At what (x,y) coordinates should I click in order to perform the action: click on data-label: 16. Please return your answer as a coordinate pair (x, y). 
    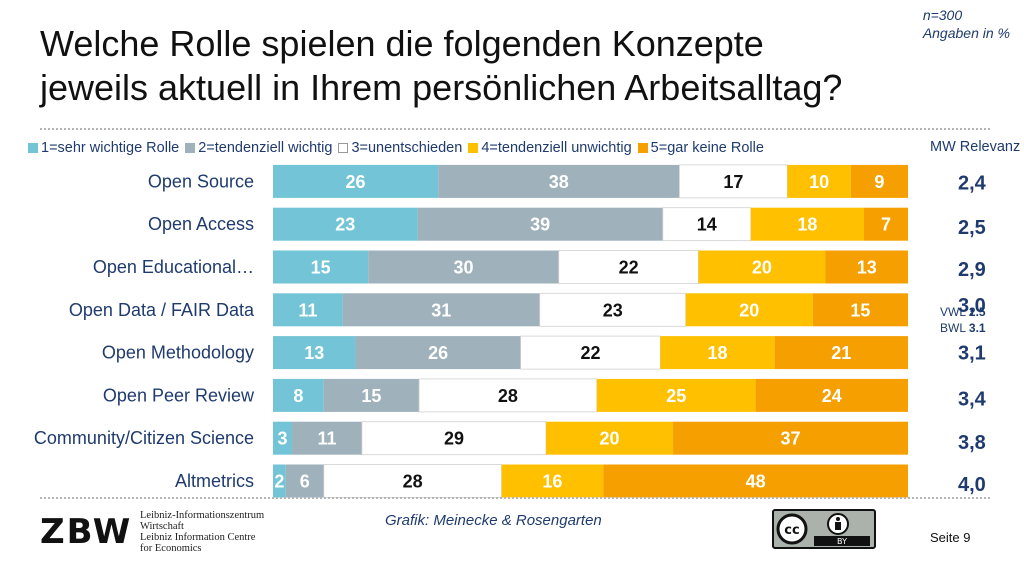
    Looking at the image, I should click on (552, 482).